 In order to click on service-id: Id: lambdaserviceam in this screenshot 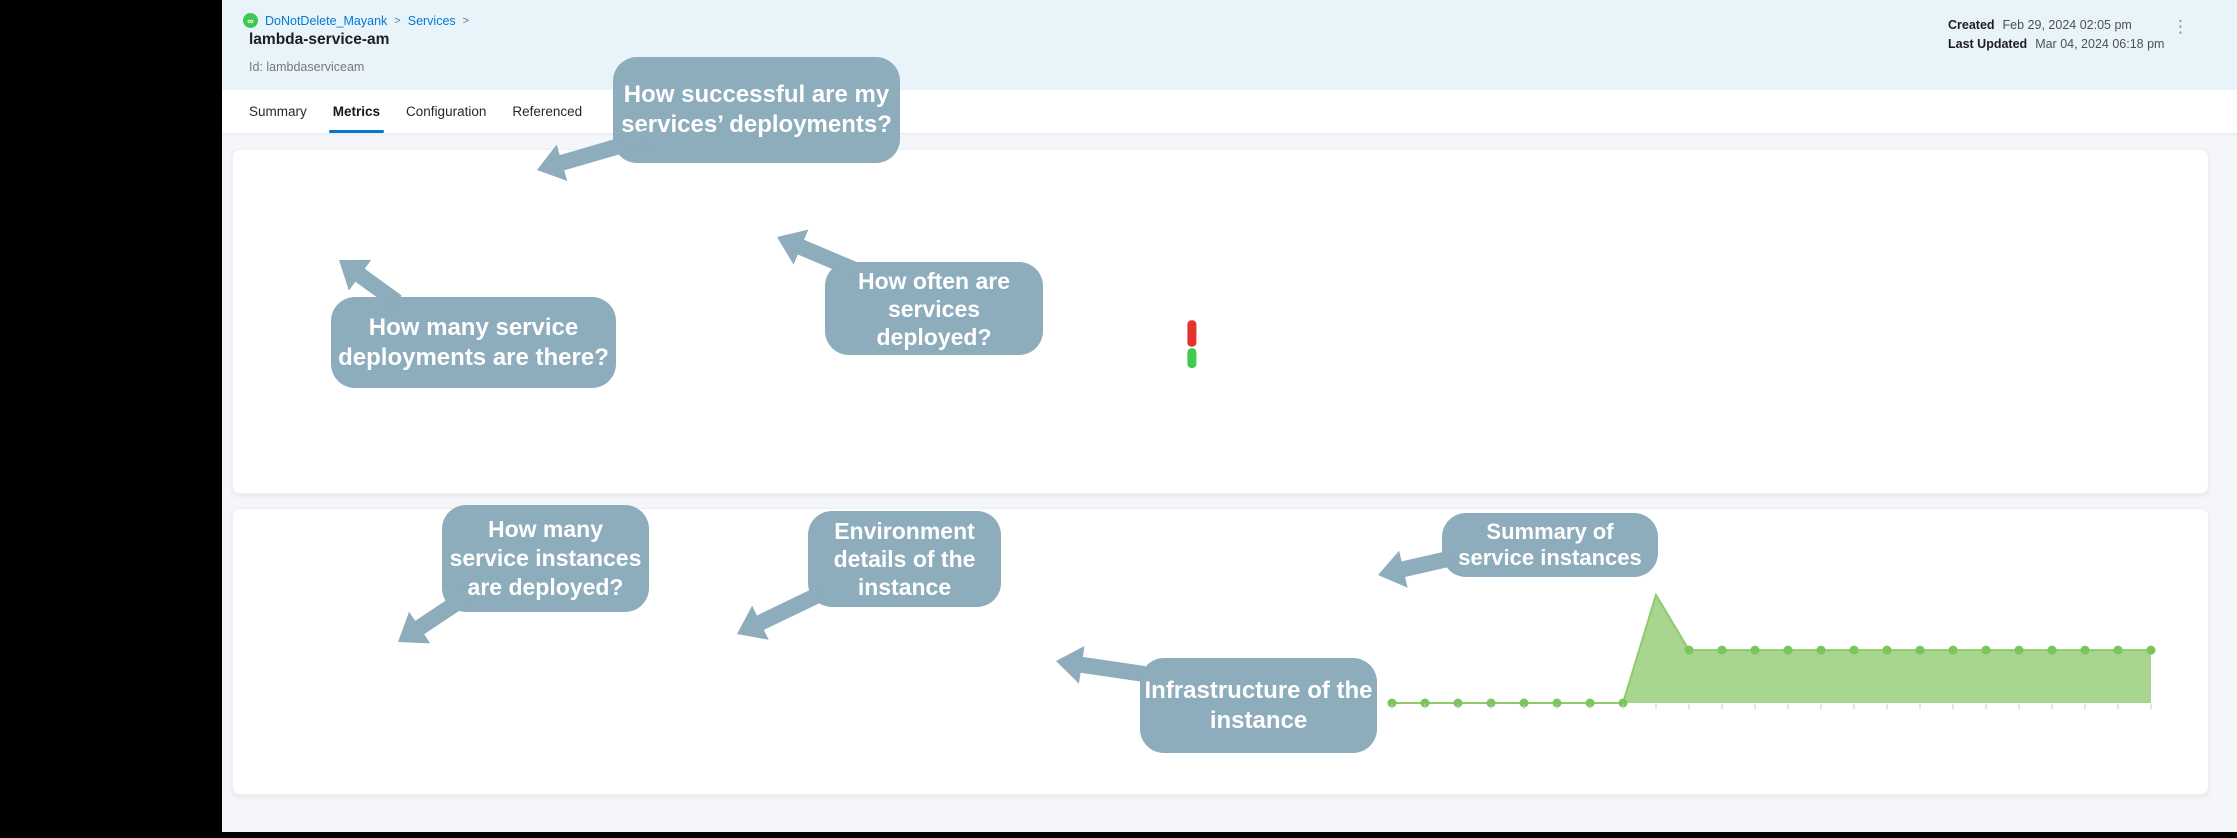, I will do `click(307, 67)`.